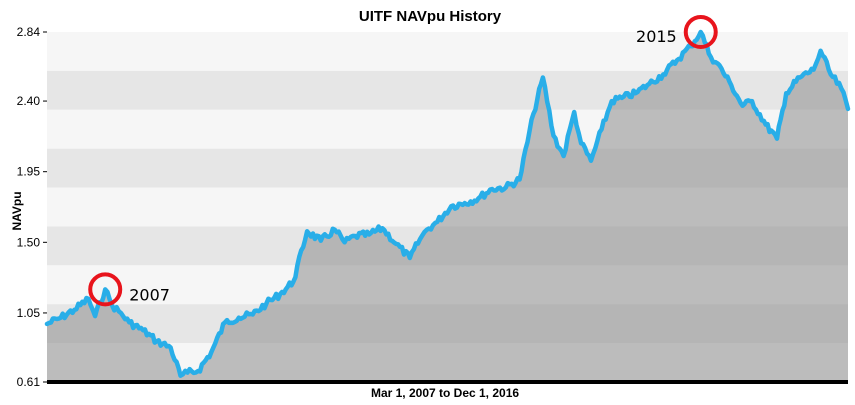  I want to click on y-tick-label: 1.50, so click(29, 242).